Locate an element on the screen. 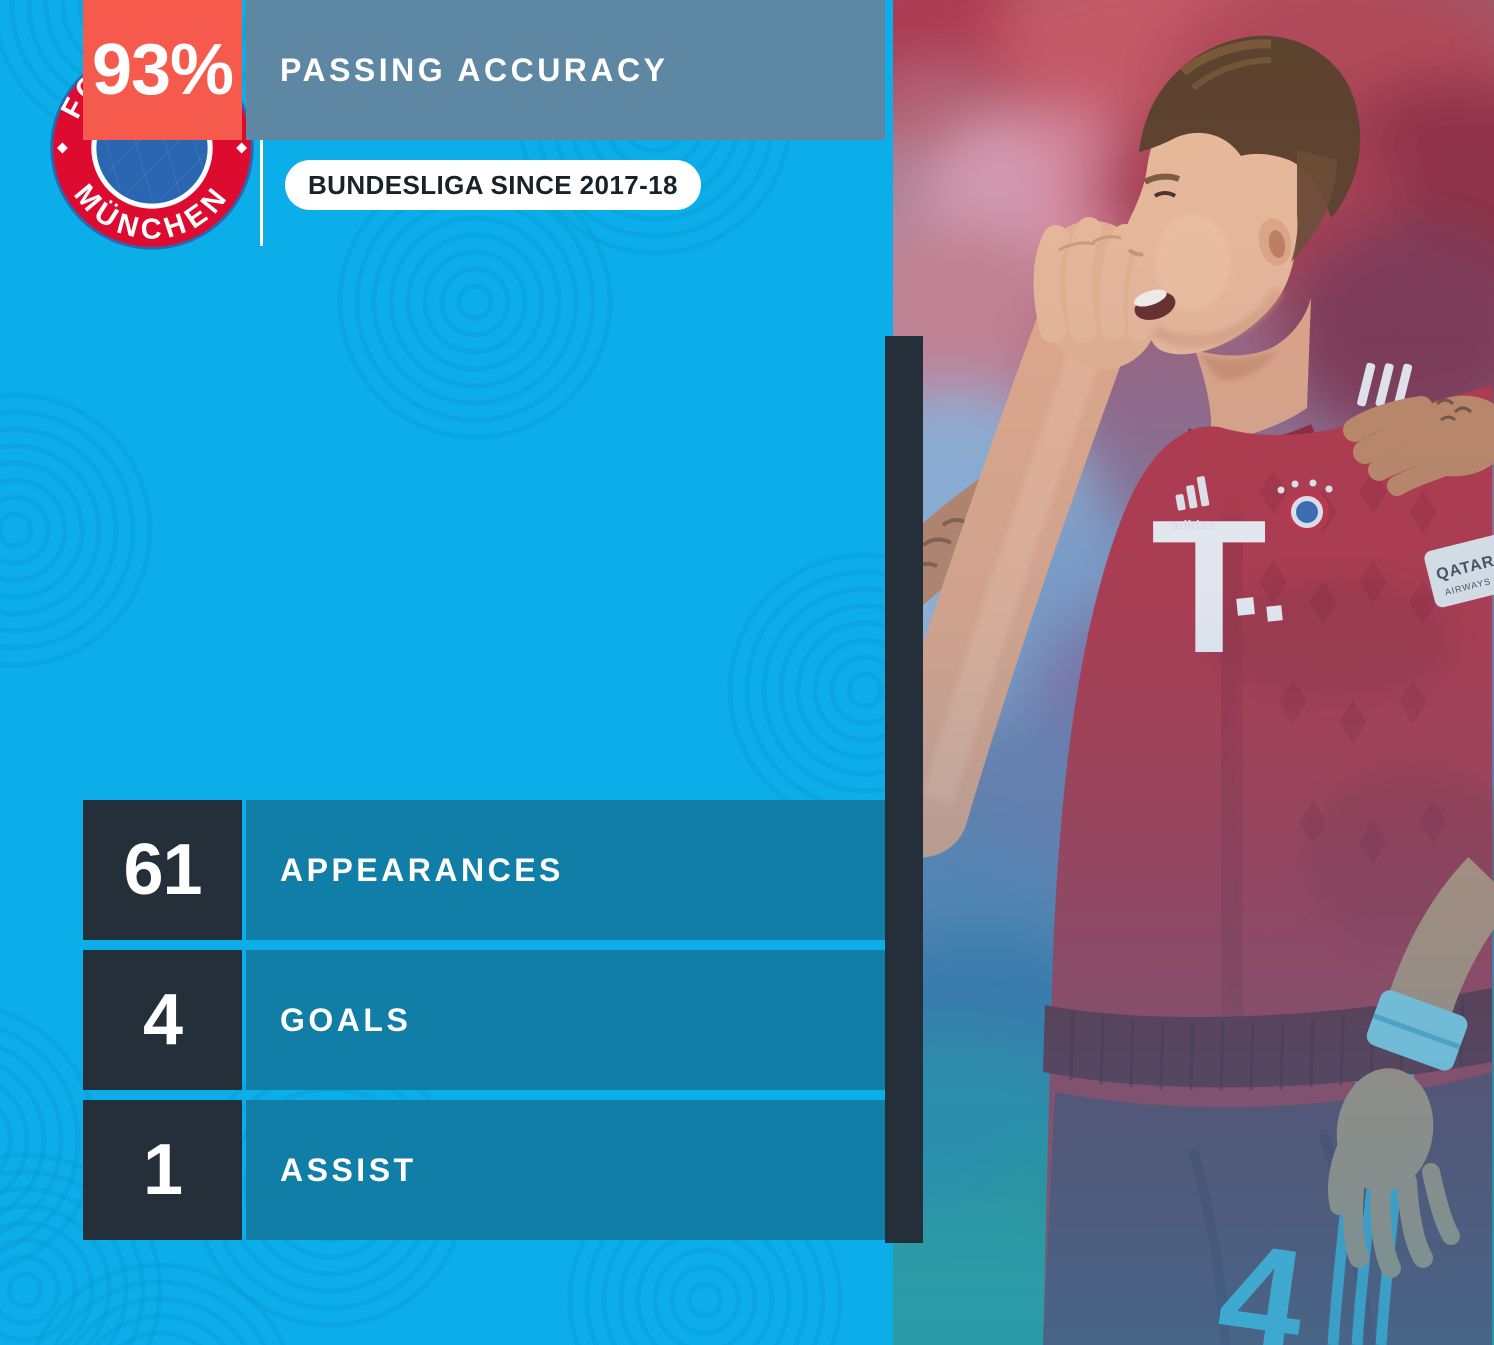 The width and height of the screenshot is (1494, 1345). stat-value: 61 is located at coordinates (162, 870).